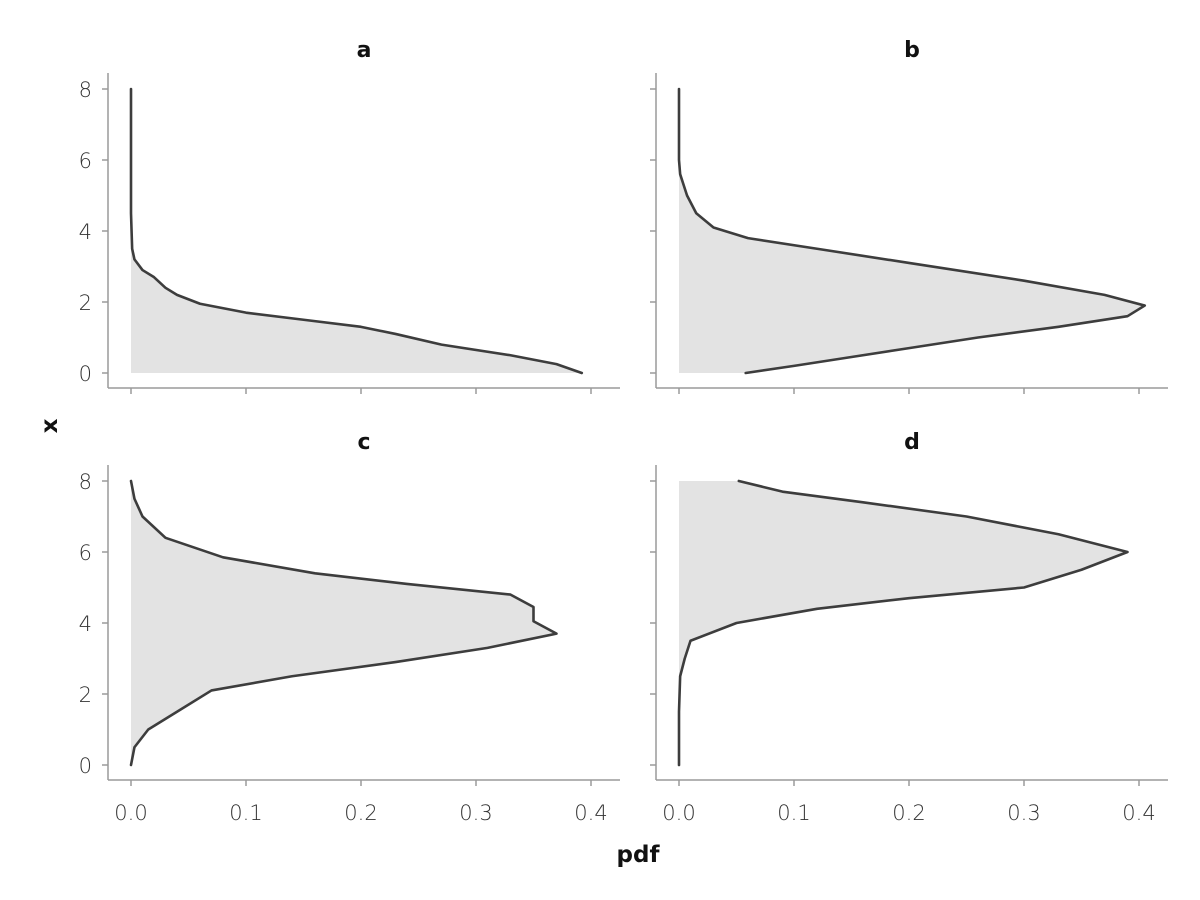 The width and height of the screenshot is (1200, 900). I want to click on density-line-c, so click(343, 623).